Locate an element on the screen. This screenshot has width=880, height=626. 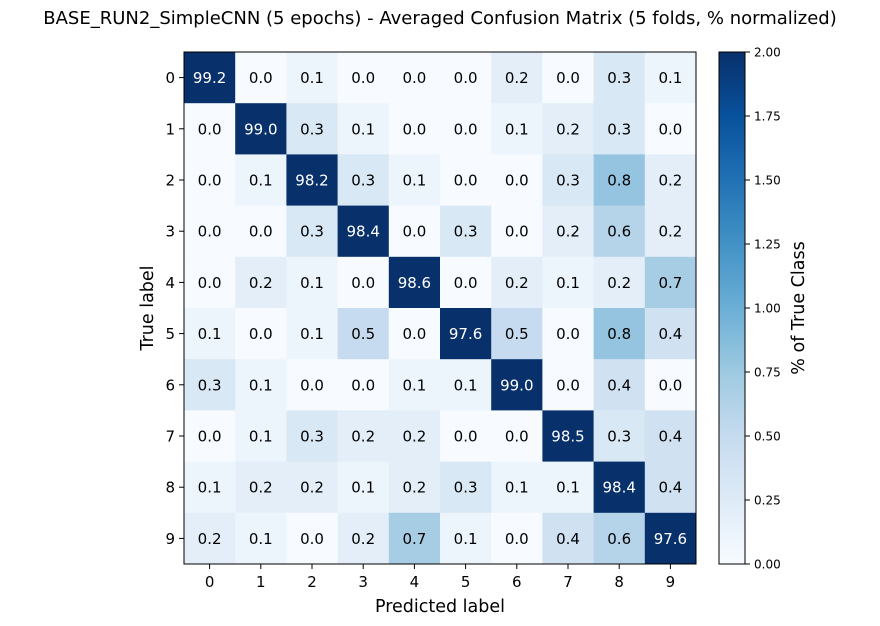
colorbar-tick-label: 0.50 is located at coordinates (767, 437).